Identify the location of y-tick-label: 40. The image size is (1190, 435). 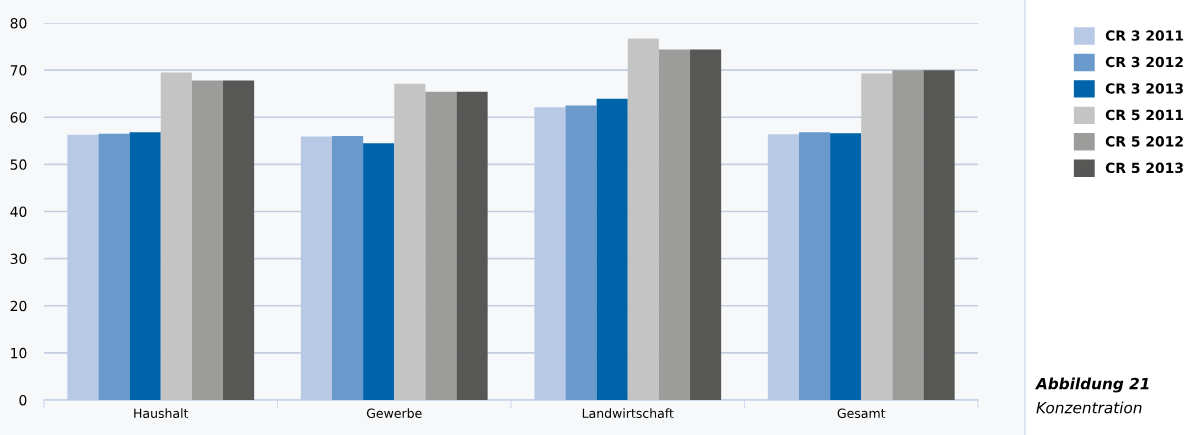
(18, 211).